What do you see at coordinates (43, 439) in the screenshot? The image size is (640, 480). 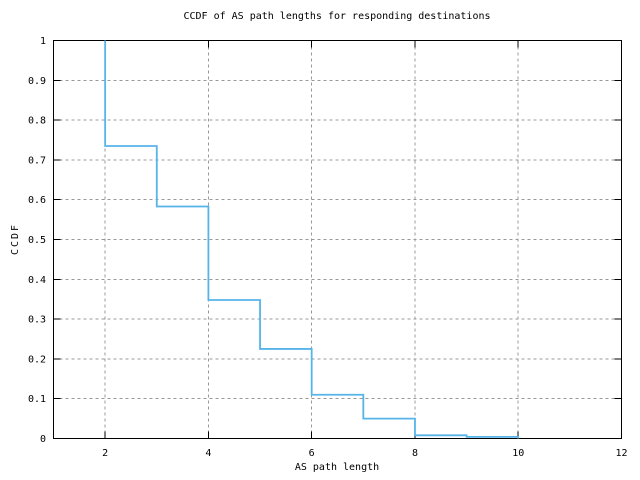 I see `y-tick-label: 0` at bounding box center [43, 439].